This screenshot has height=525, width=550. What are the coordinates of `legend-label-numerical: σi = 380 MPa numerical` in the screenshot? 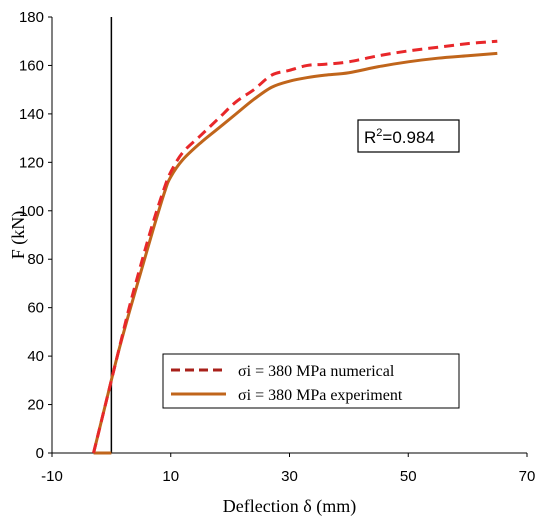 It's located at (316, 371).